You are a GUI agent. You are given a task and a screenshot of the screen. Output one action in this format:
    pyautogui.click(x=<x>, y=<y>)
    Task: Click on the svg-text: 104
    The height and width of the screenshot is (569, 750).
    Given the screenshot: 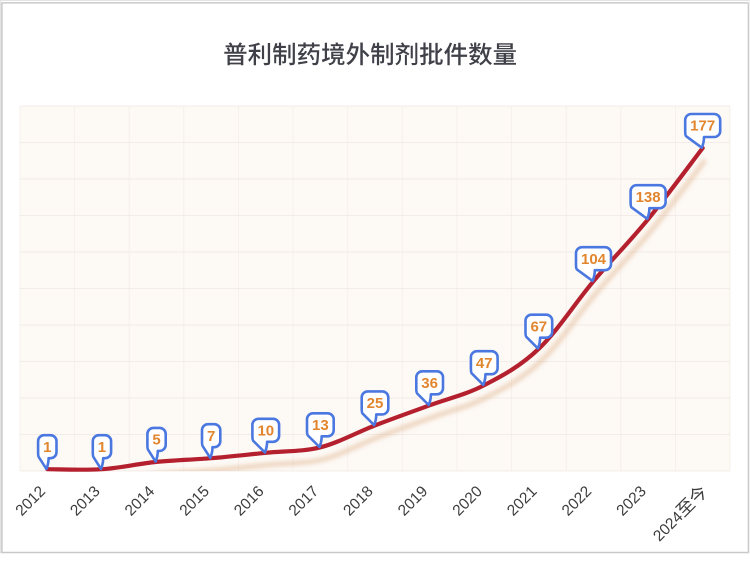 What is the action you would take?
    pyautogui.click(x=594, y=259)
    